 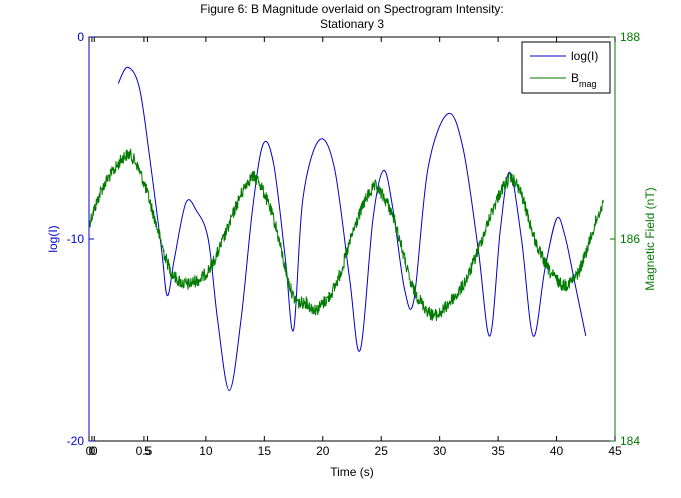 I want to click on x-tick-label: 5, so click(x=147, y=451).